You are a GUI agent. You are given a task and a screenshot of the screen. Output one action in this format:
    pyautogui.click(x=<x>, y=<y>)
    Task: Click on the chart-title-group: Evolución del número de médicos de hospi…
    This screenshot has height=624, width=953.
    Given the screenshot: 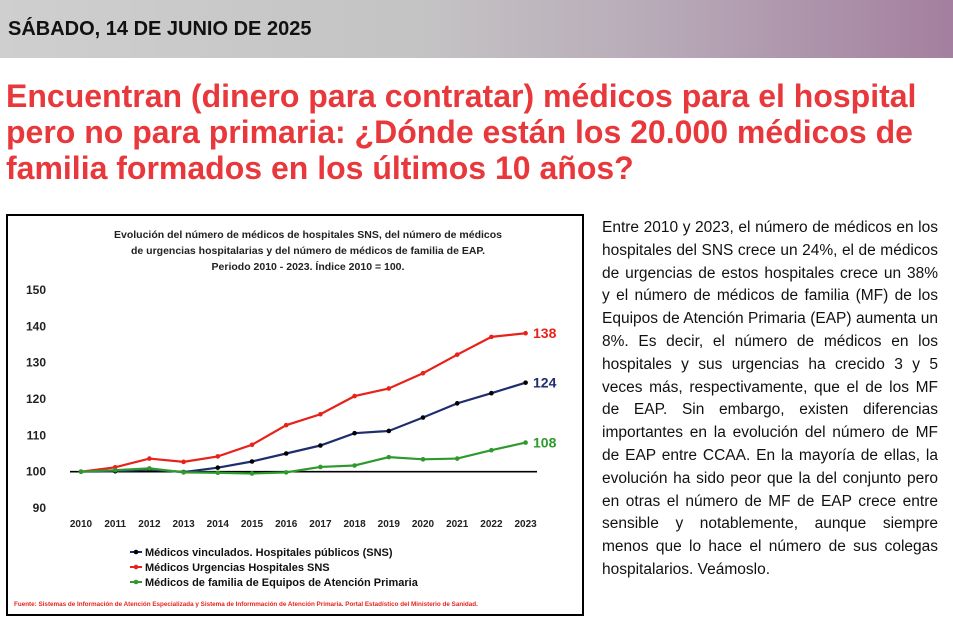 What is the action you would take?
    pyautogui.click(x=308, y=251)
    